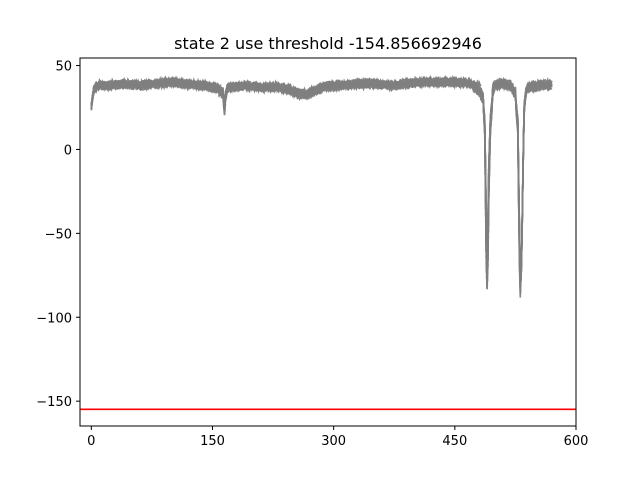 This screenshot has height=480, width=640. Describe the element at coordinates (91, 441) in the screenshot. I see `x-tick-label: 0` at that location.